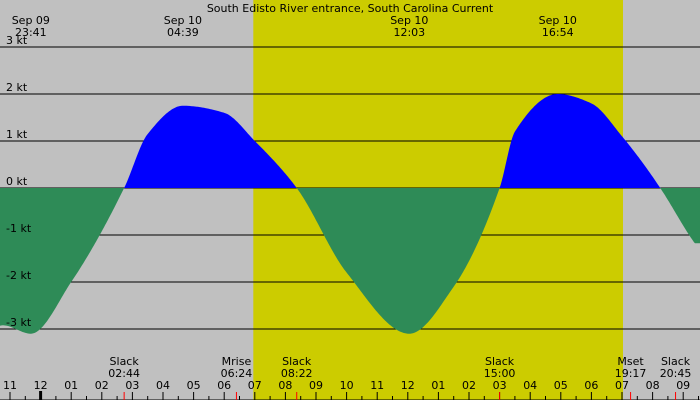 The height and width of the screenshot is (400, 700). Describe the element at coordinates (297, 373) in the screenshot. I see `event-time: 08:22` at that location.